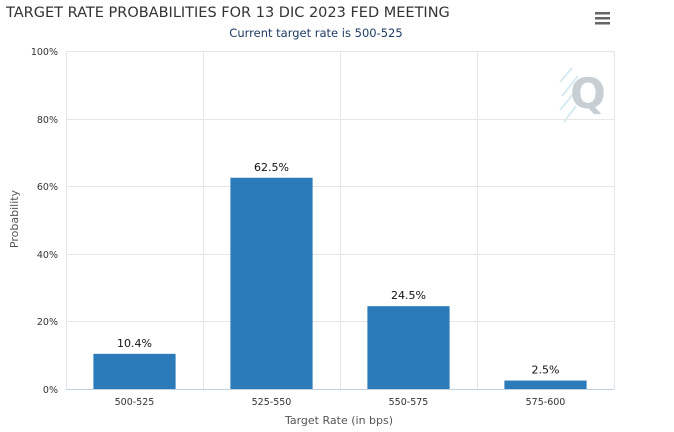 This screenshot has height=432, width=674. What do you see at coordinates (47, 255) in the screenshot?
I see `y-tick-label: 40%` at bounding box center [47, 255].